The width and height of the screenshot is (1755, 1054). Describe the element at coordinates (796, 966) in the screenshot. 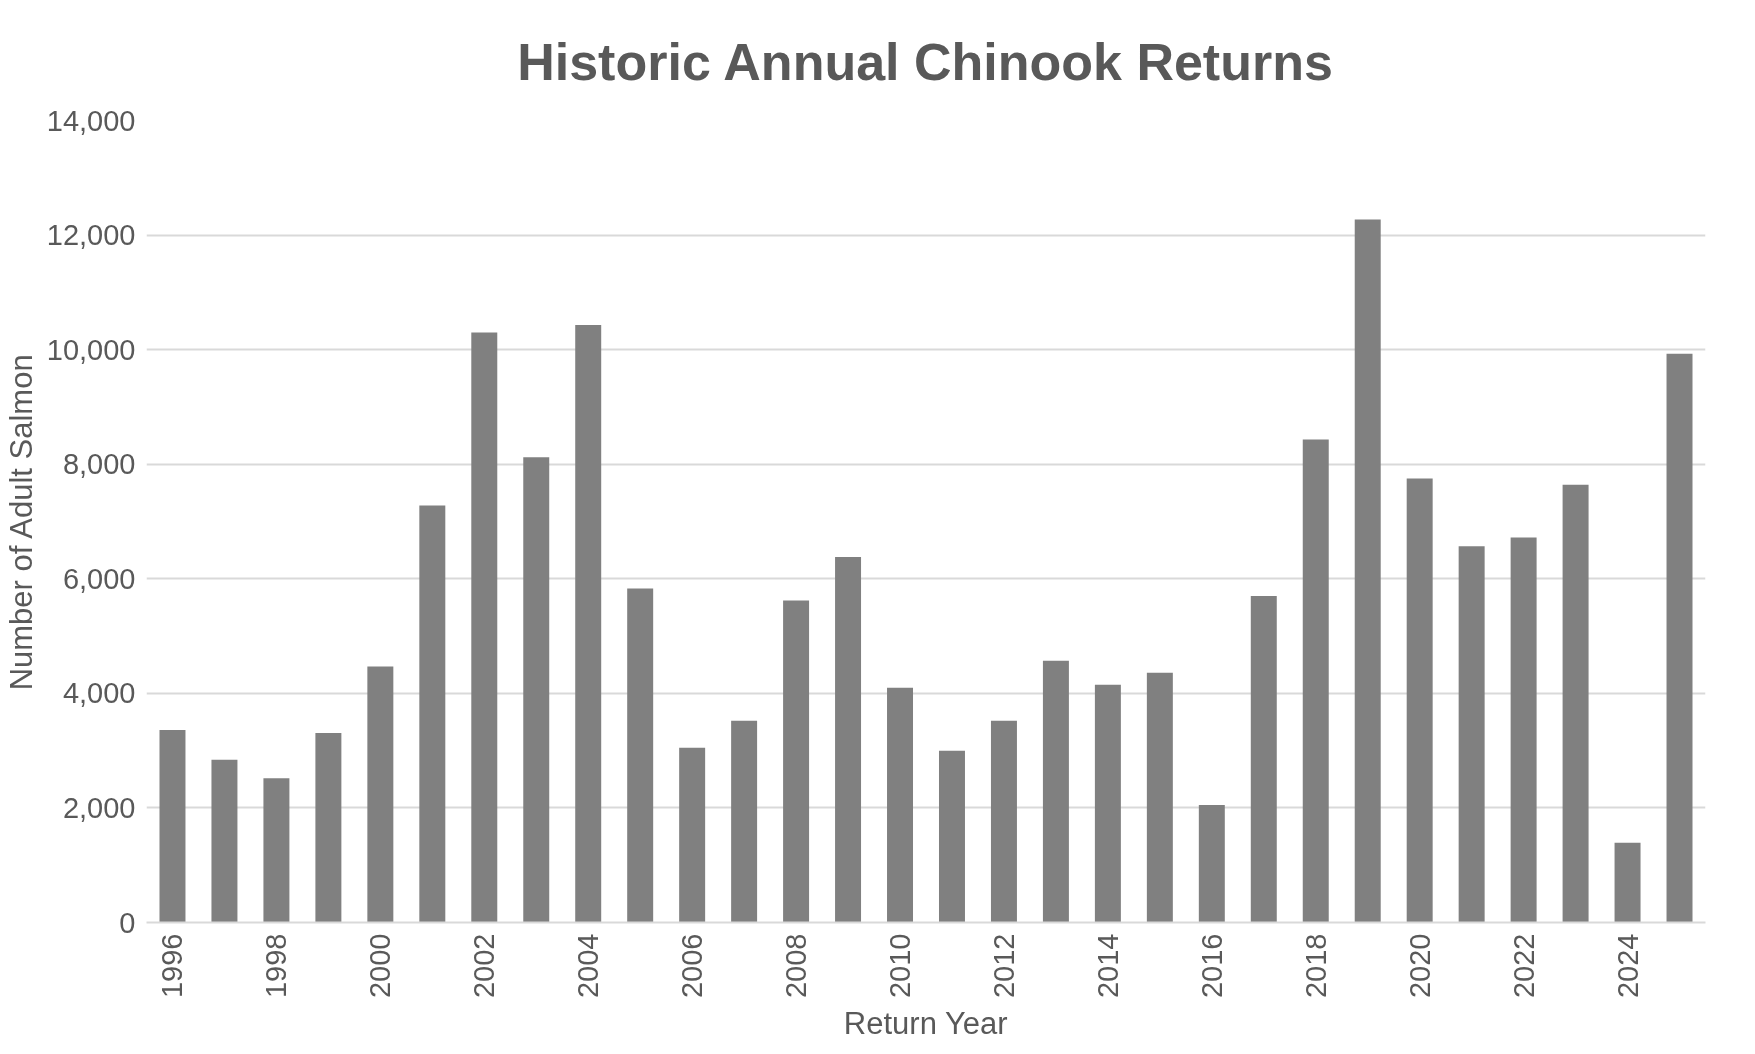

I see `x-tick-label: 2008` at that location.